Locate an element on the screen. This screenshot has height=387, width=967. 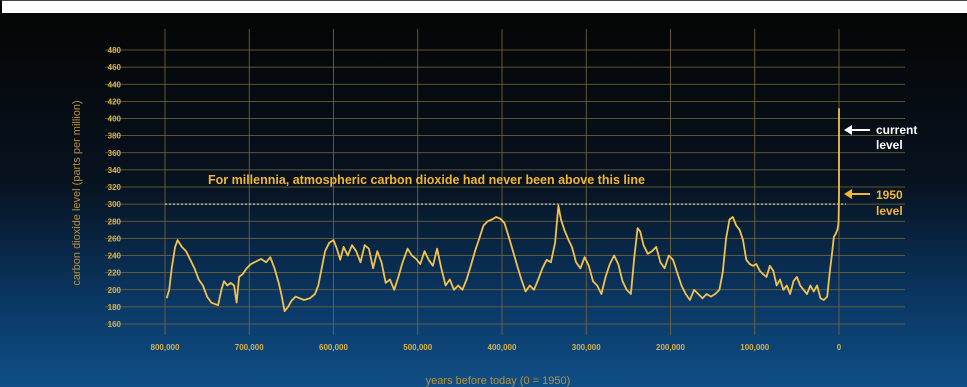
y-tick-label: 240 is located at coordinates (115, 256).